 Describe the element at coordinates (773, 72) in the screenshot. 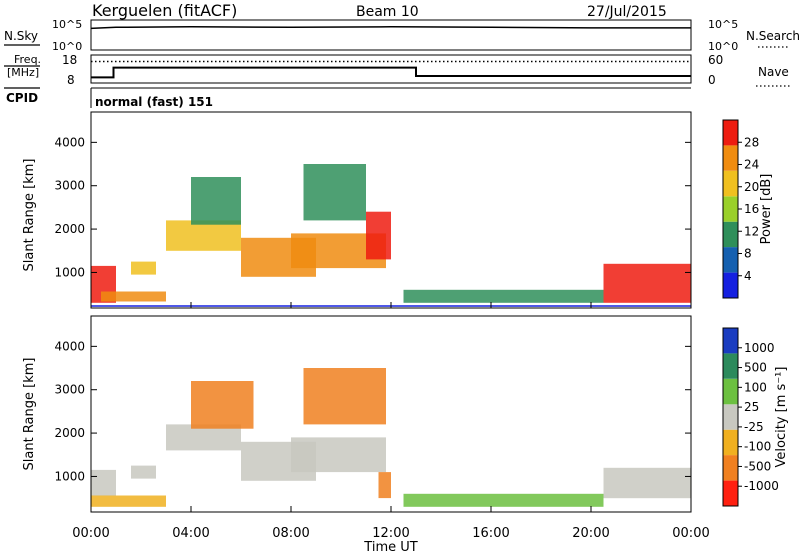

I see `nave-label: Nave` at that location.